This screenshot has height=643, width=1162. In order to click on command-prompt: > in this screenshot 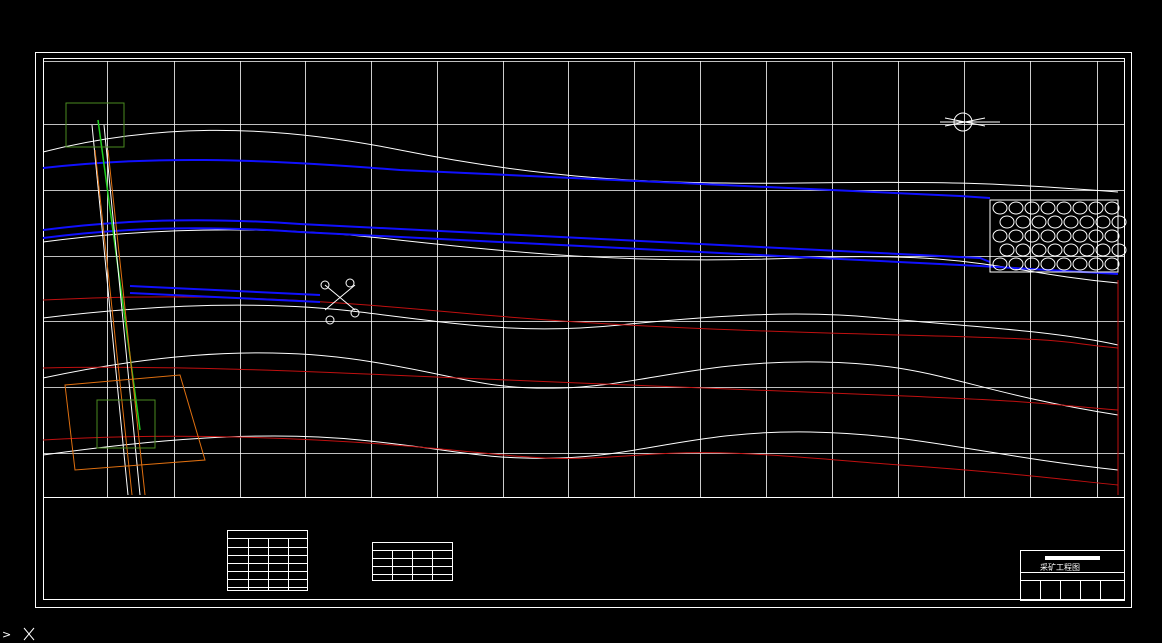, I will do `click(6, 634)`.